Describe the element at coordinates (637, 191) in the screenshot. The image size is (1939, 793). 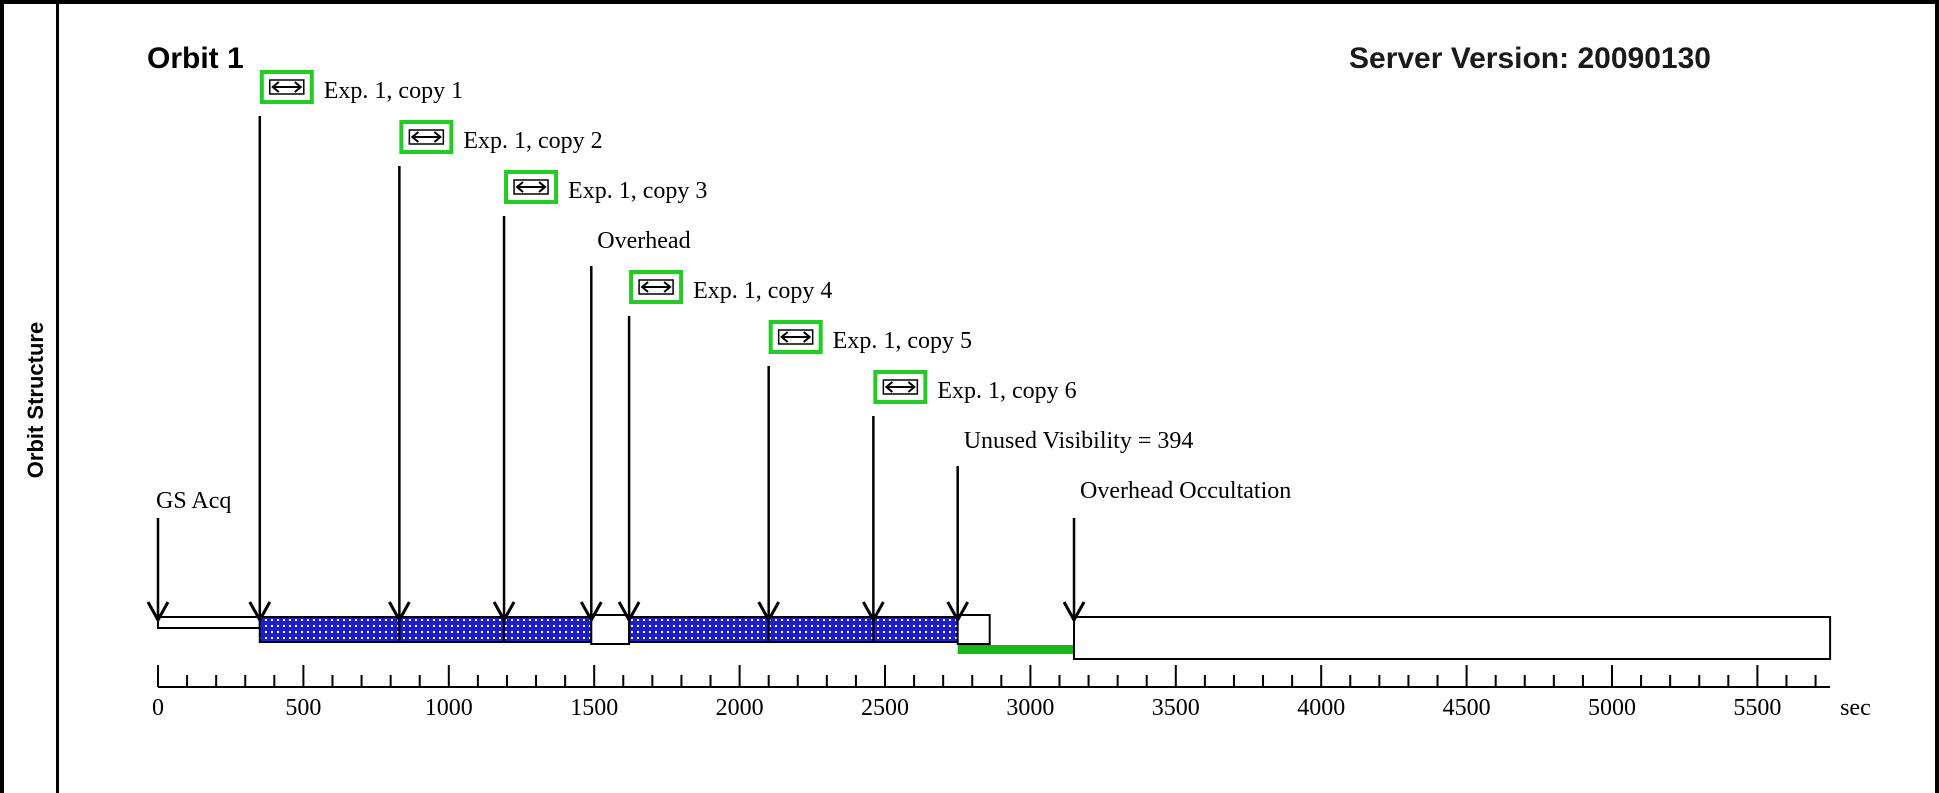
I see `event-label: Exp. 1, copy 3` at that location.